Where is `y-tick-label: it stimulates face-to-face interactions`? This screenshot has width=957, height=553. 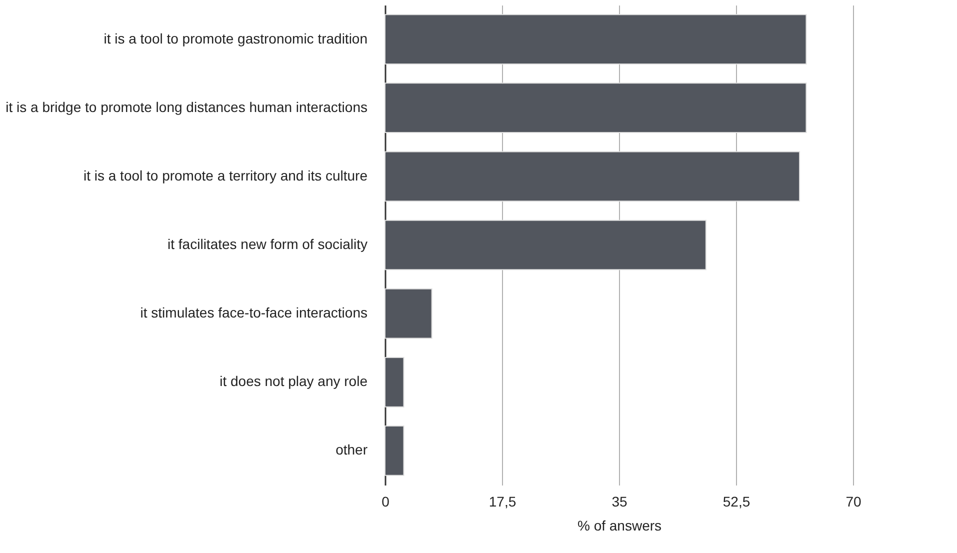
y-tick-label: it stimulates face-to-face interactions is located at coordinates (254, 312).